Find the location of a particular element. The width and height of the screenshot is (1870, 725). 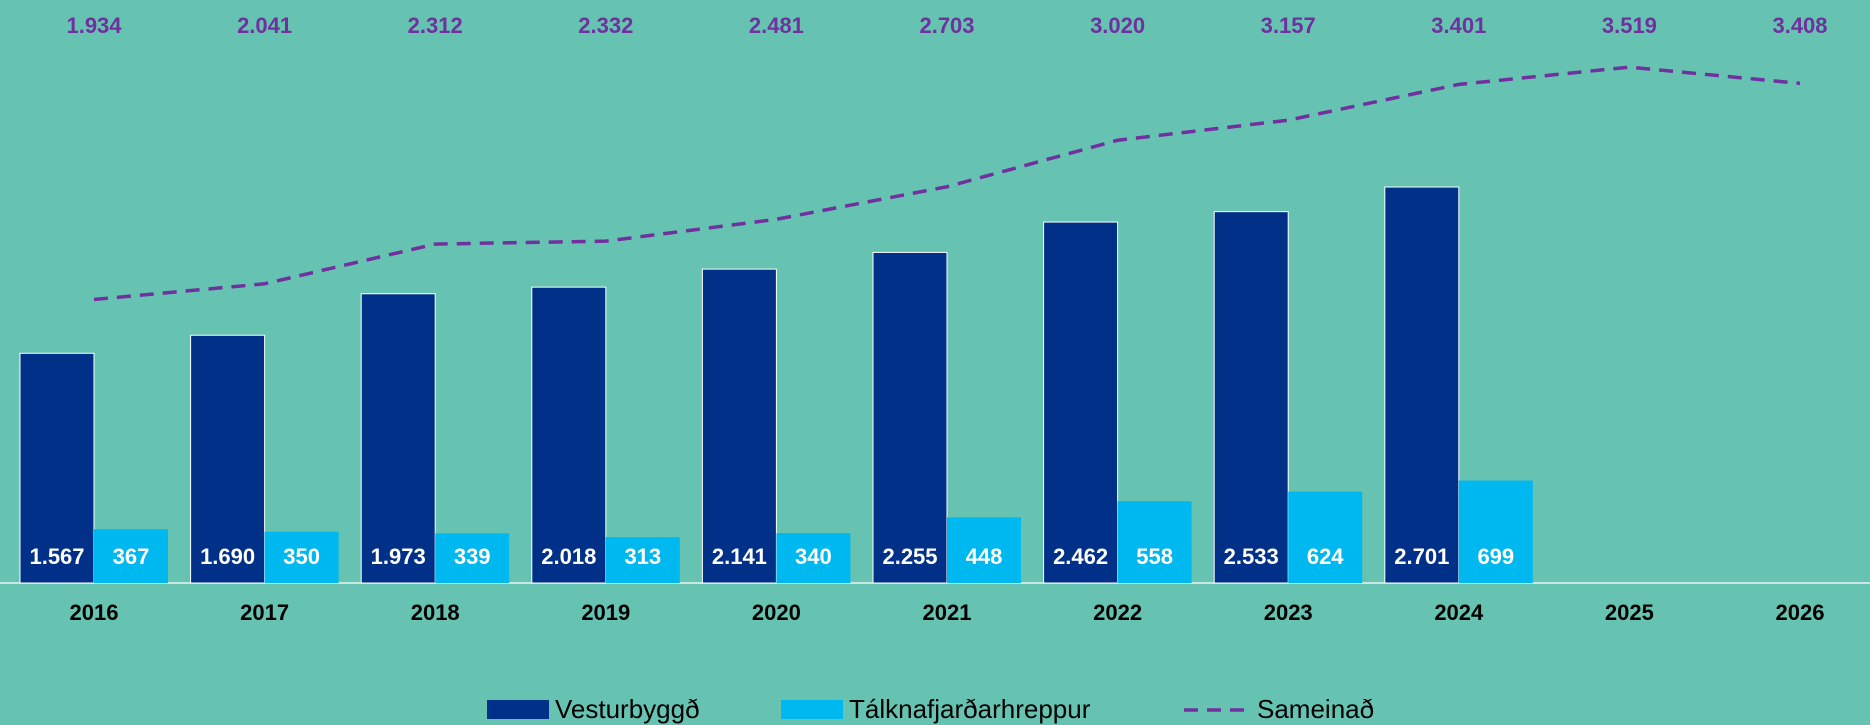

line-value-label: 2.332 is located at coordinates (605, 25).